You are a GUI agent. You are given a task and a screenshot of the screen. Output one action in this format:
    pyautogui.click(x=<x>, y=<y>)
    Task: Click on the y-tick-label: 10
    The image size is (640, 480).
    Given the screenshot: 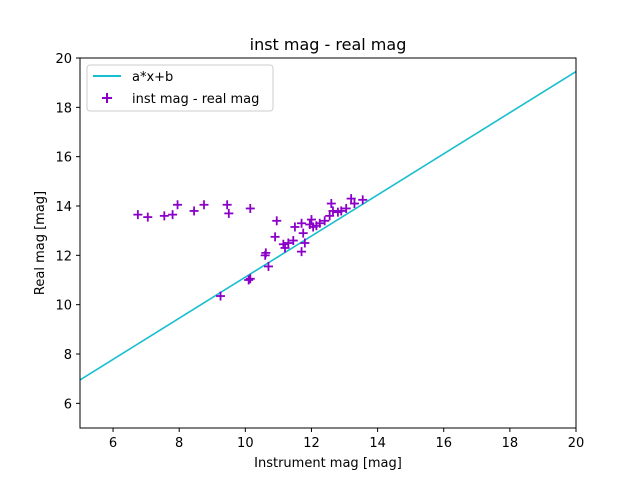 What is the action you would take?
    pyautogui.click(x=63, y=306)
    